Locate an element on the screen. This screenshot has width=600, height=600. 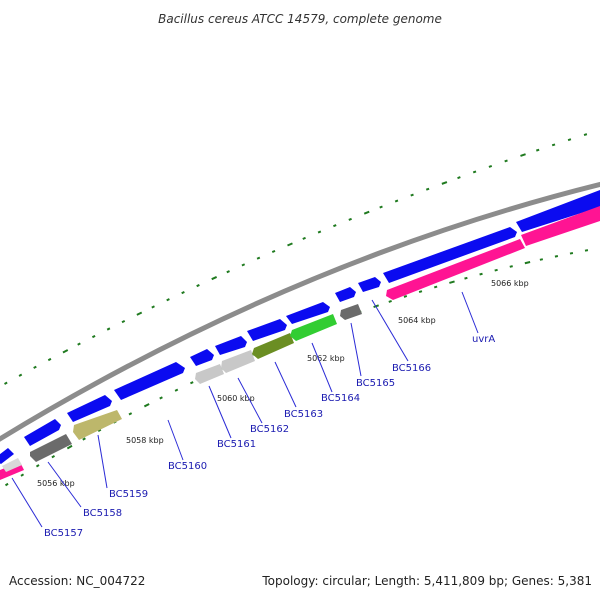
gene-label: BC5162 is located at coordinates (269, 429).